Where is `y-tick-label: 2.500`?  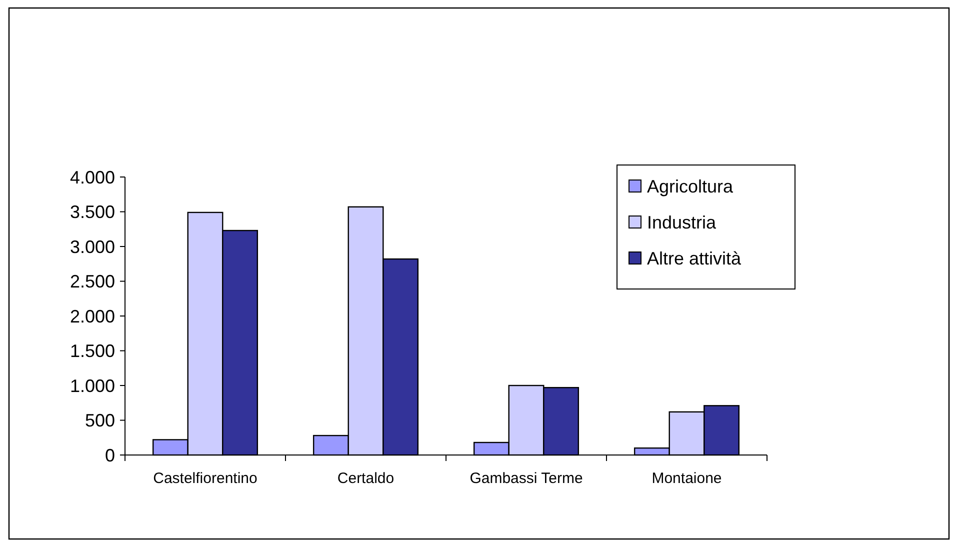
y-tick-label: 2.500 is located at coordinates (92, 282).